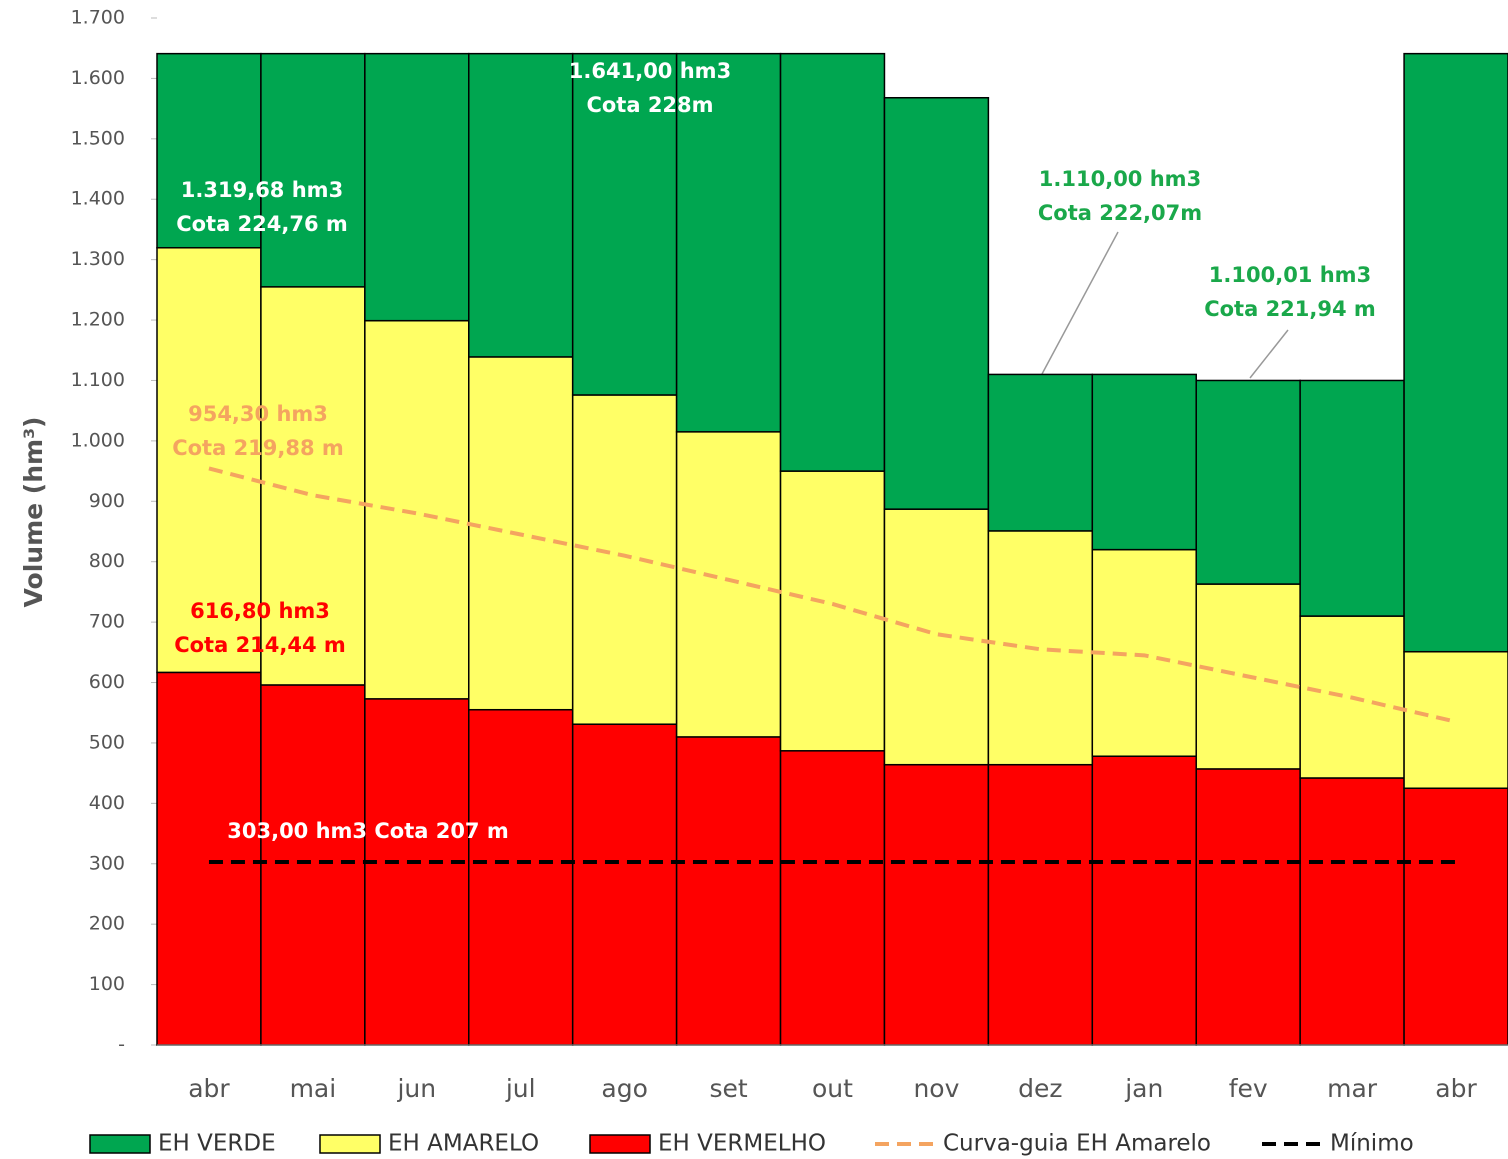  Describe the element at coordinates (98, 18) in the screenshot. I see `y-tick-label: 1.700` at that location.